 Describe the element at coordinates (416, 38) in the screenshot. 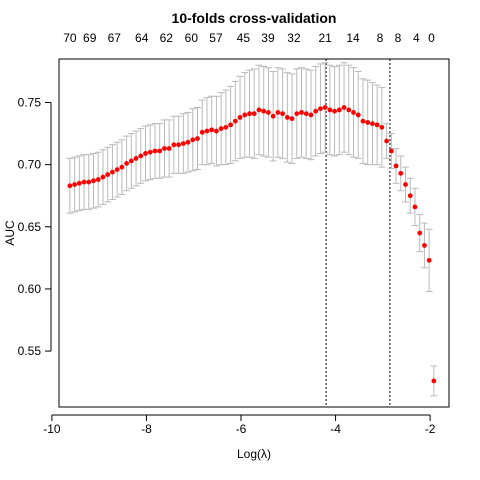

I see `top-axis-label: 4` at that location.